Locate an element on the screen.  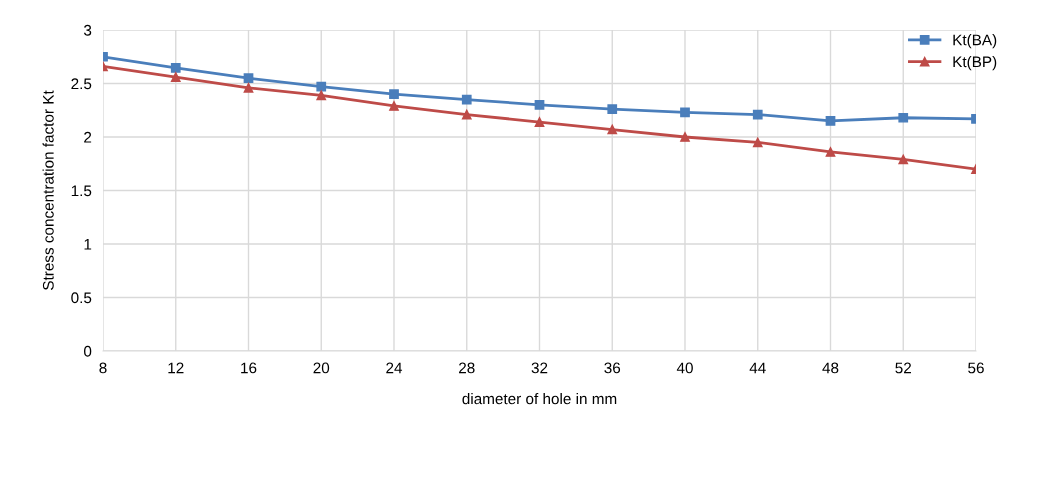
legend-label: Kt(BA) is located at coordinates (975, 41).